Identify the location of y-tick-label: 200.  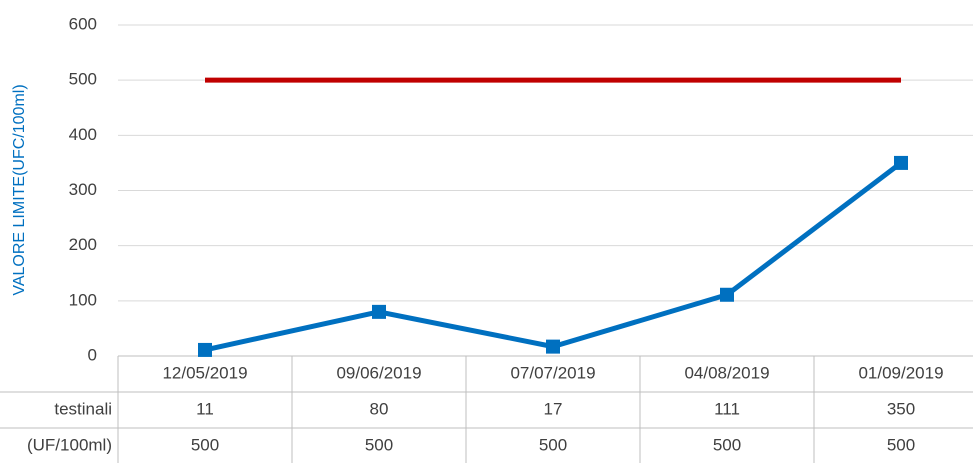
(83, 244).